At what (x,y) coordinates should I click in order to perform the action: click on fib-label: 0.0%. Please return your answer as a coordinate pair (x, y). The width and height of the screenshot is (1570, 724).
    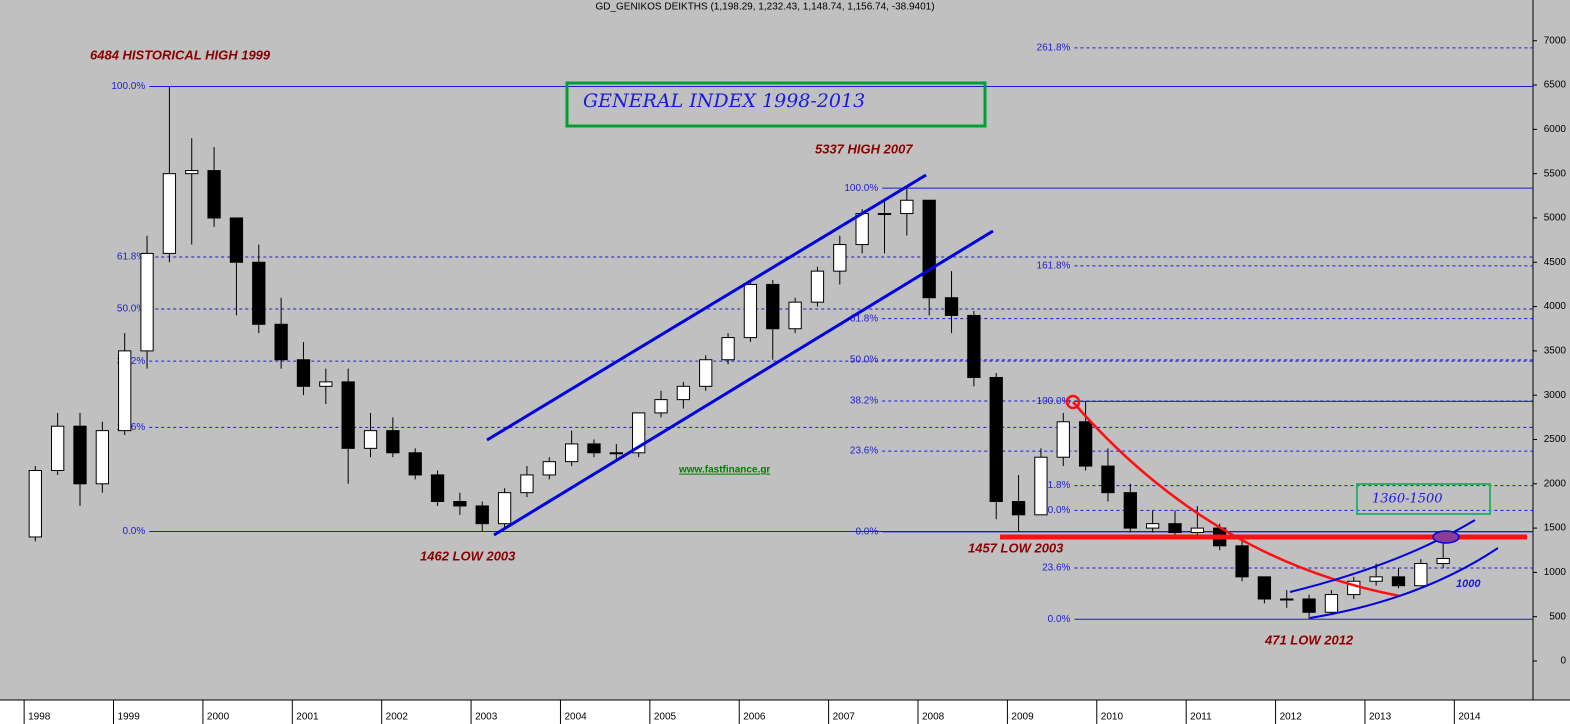
    Looking at the image, I should click on (866, 532).